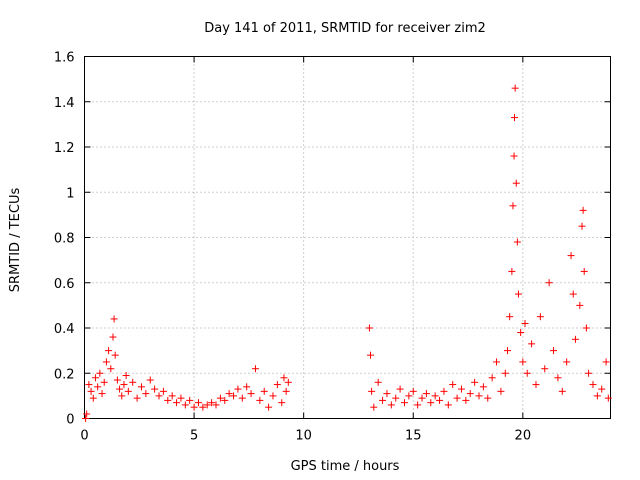 The height and width of the screenshot is (480, 640). What do you see at coordinates (84, 436) in the screenshot?
I see `x-tick-label: 0` at bounding box center [84, 436].